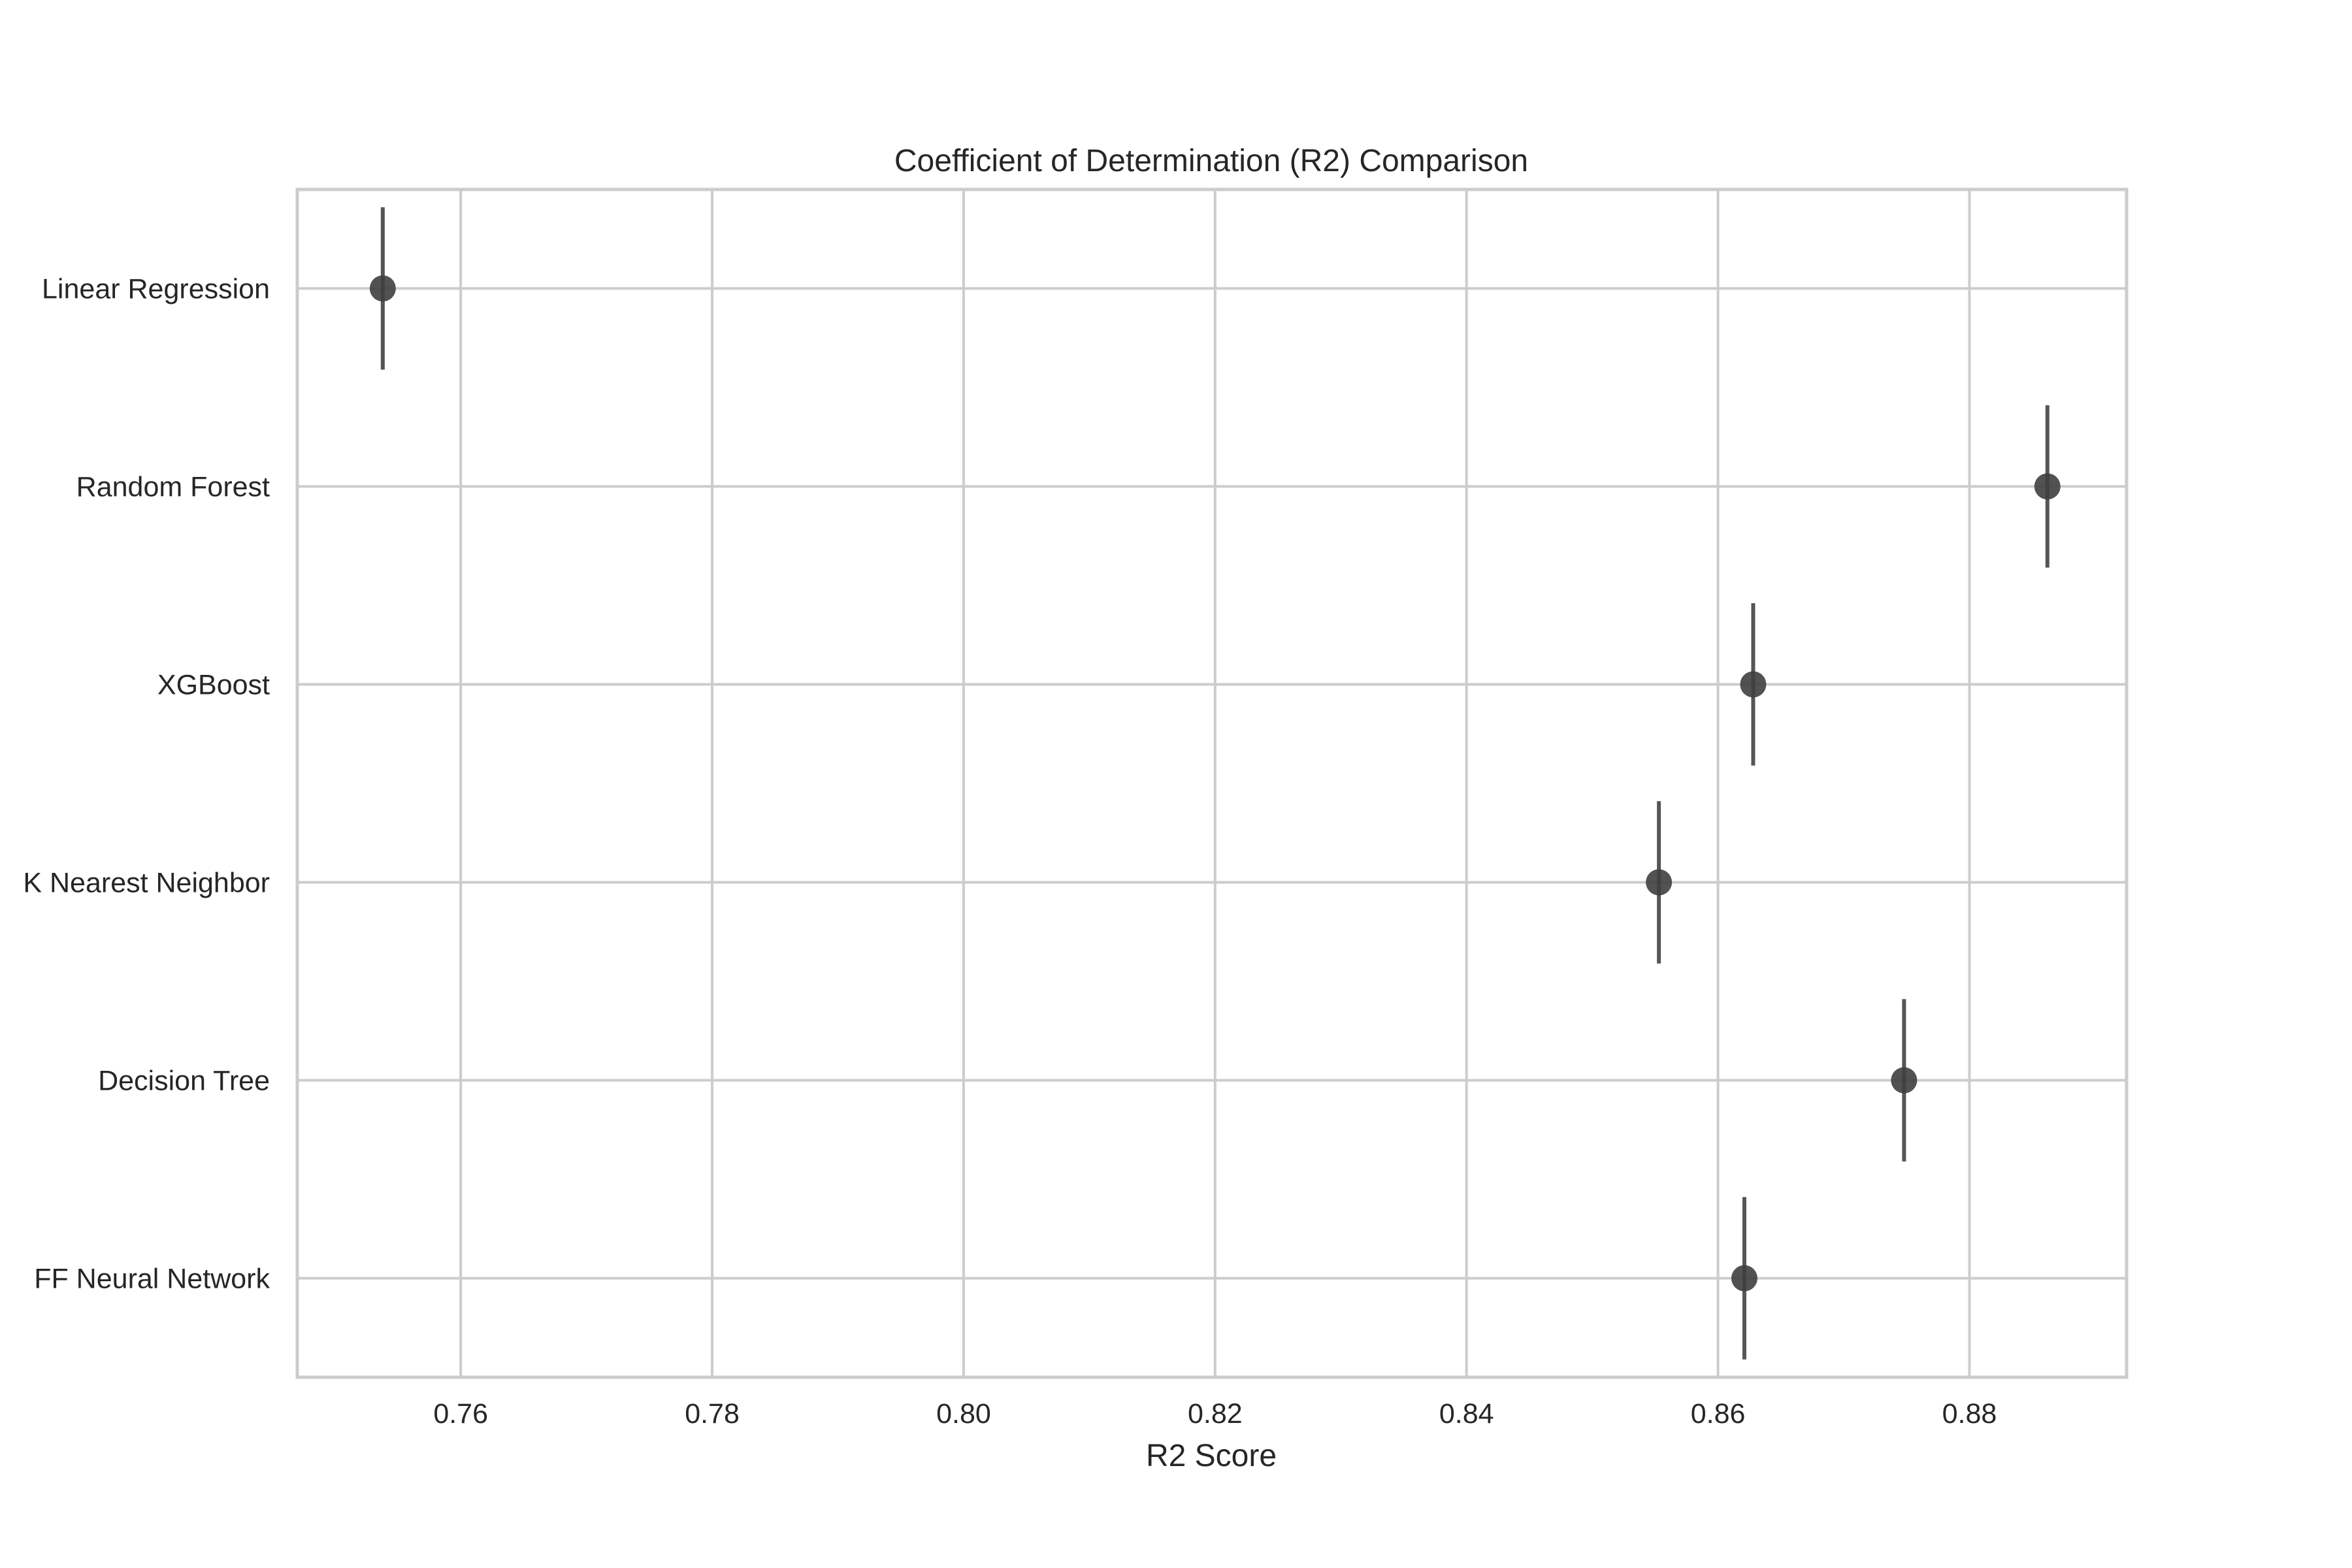 This screenshot has height=1568, width=2352. Describe the element at coordinates (1466, 1413) in the screenshot. I see `x-tick-label: 0.84` at that location.